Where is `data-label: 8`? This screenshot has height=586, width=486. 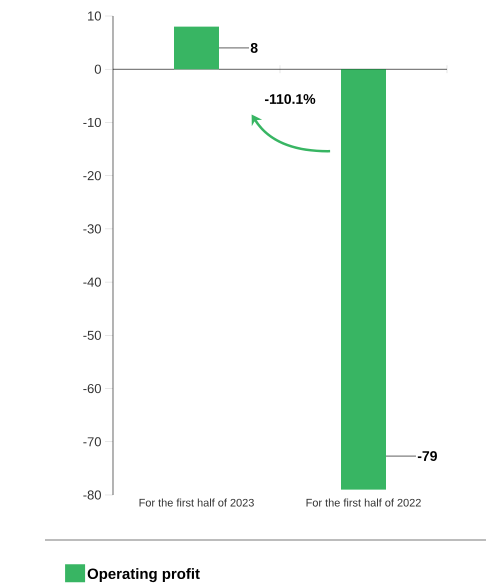 data-label: 8 is located at coordinates (254, 47).